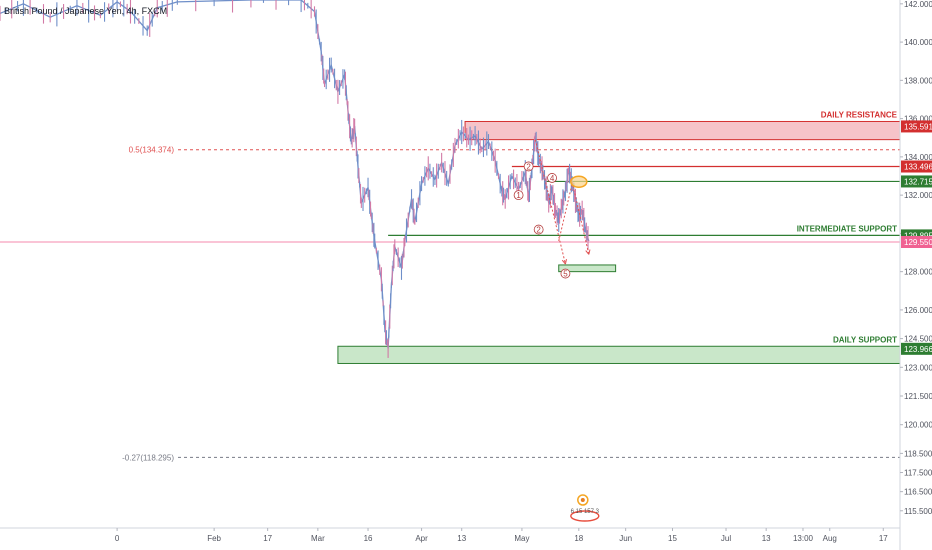  What do you see at coordinates (86, 11) in the screenshot?
I see `chart-title: British Pound / Japanese Yen, 4h, FXCM` at bounding box center [86, 11].